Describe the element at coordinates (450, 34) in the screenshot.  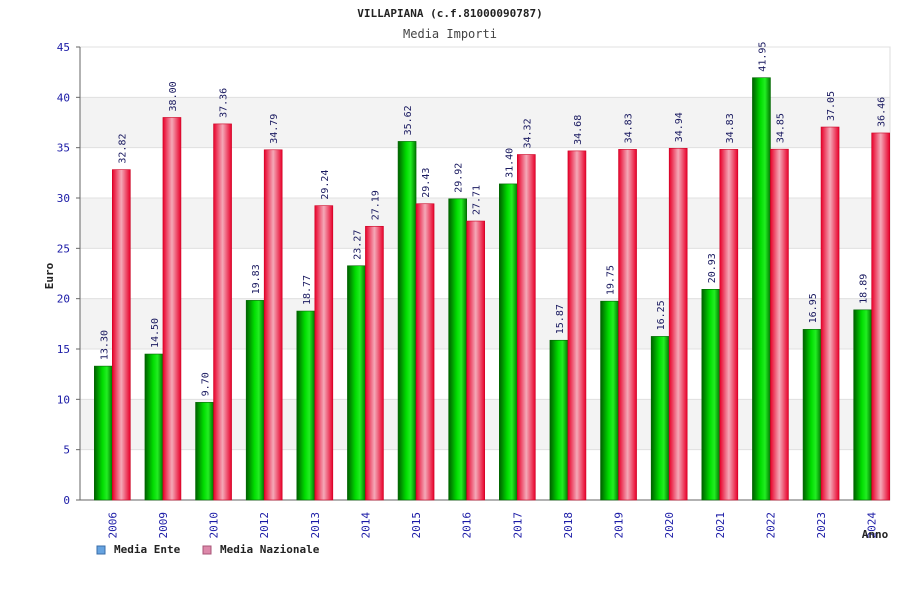
I see `chart-subtitle: Media Importi` at that location.